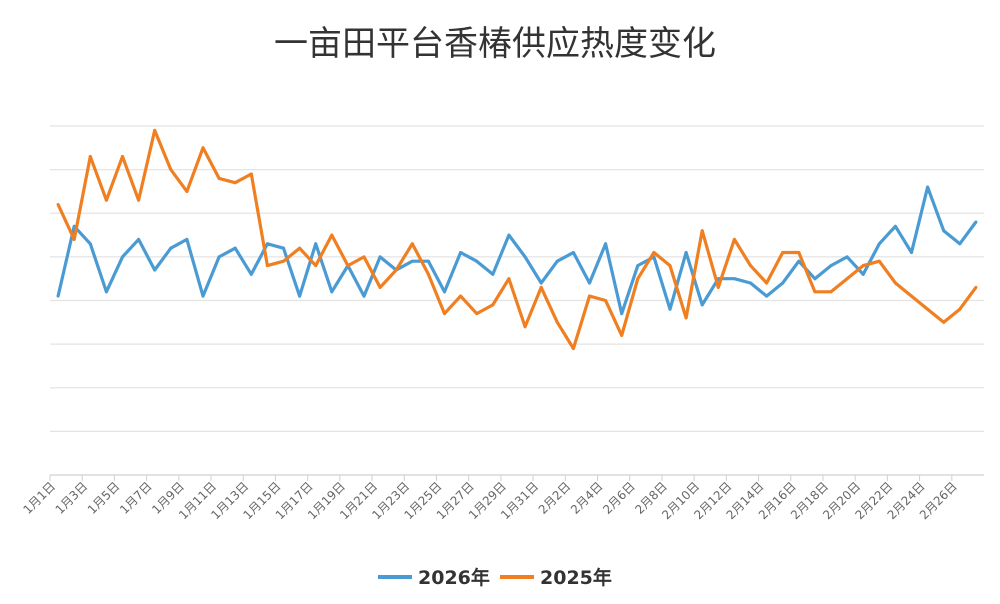 The image size is (1000, 604). I want to click on legend-label-2025: 2025年, so click(576, 577).